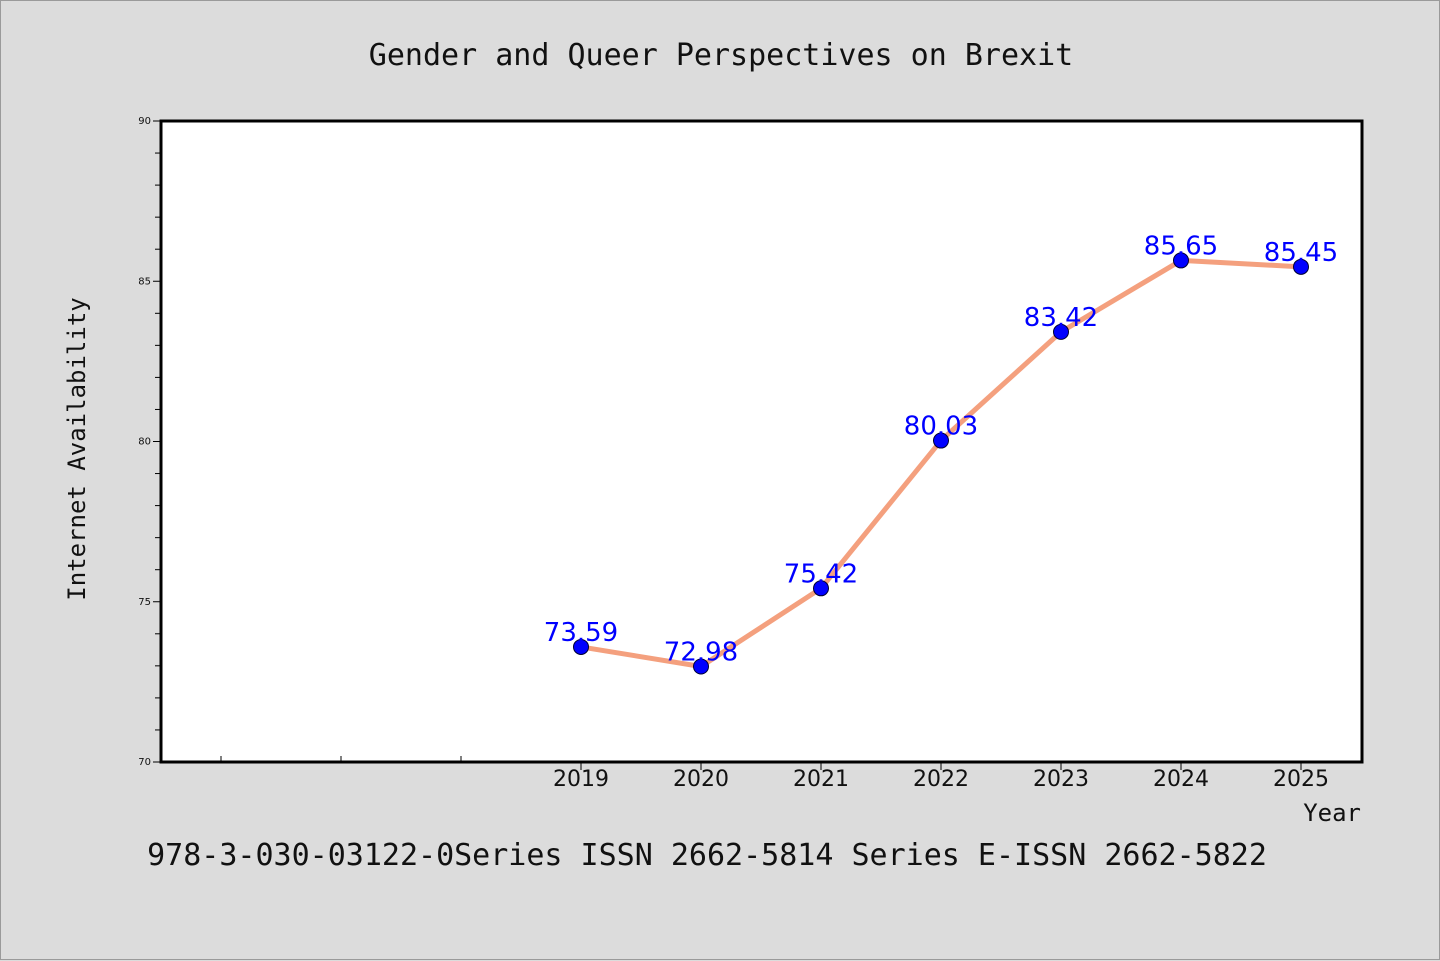 The height and width of the screenshot is (961, 1440). What do you see at coordinates (581, 779) in the screenshot?
I see `x-tick-label: 2019` at bounding box center [581, 779].